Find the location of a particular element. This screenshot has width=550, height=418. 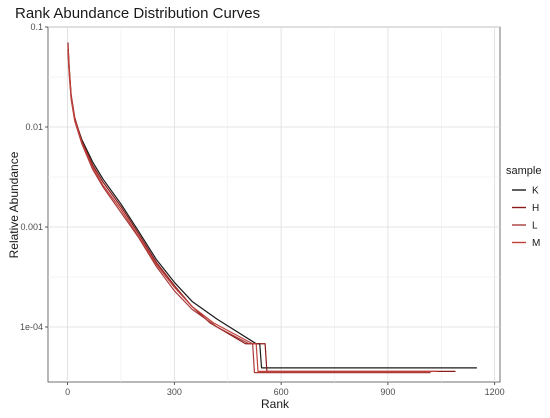

y-axis-ticks: 0.1 0.01 0.001 1e-04 is located at coordinates (34, 177).